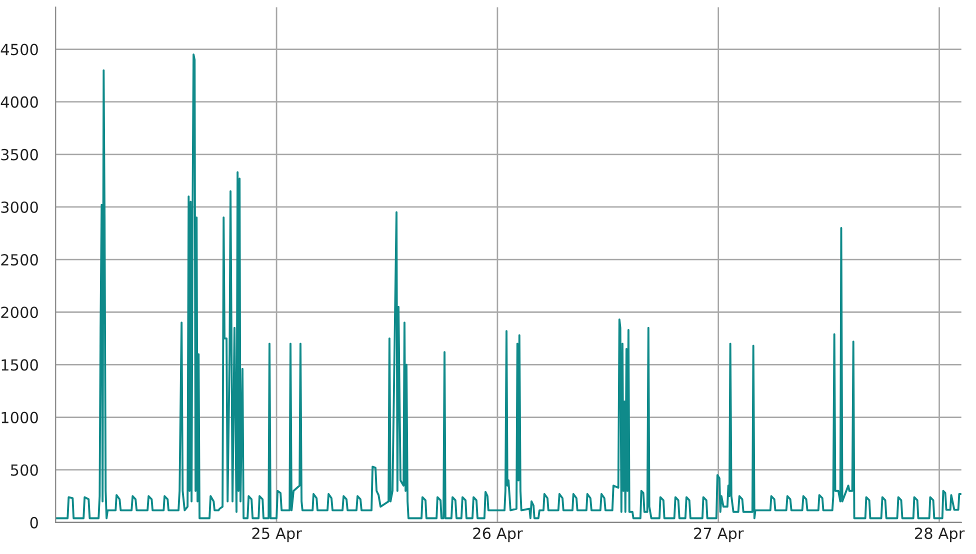 Image resolution: width=976 pixels, height=554 pixels. What do you see at coordinates (19, 102) in the screenshot?
I see `y-tick-label: 4000` at bounding box center [19, 102].